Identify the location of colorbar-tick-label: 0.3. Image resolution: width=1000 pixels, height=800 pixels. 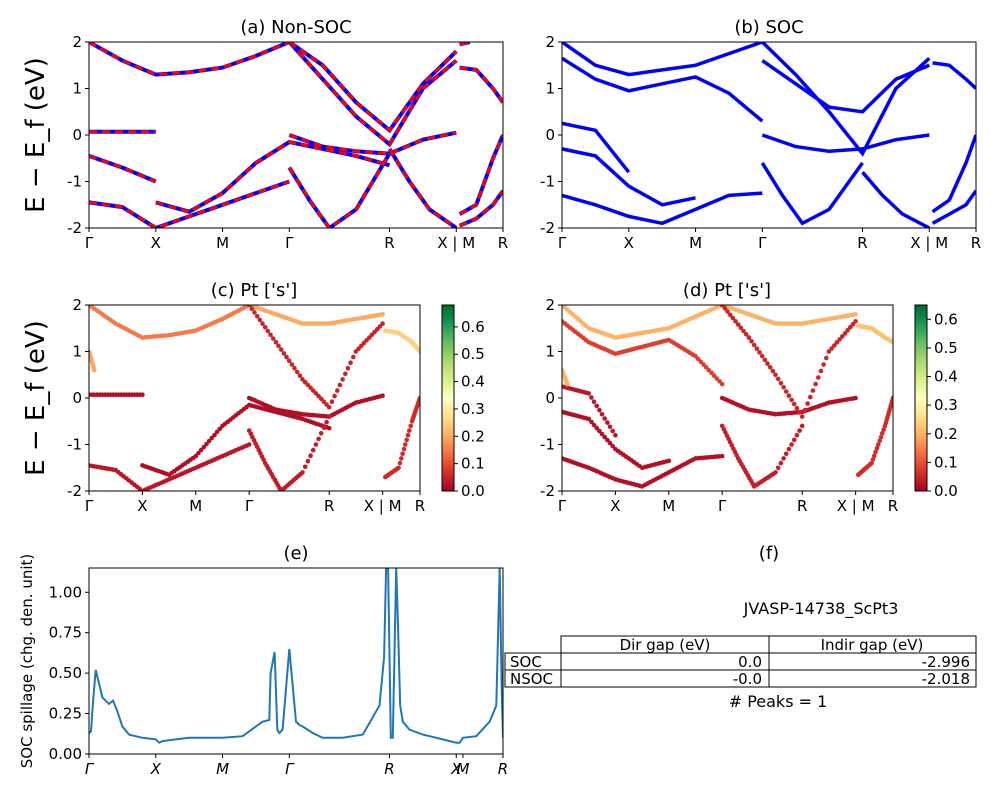
(473, 409).